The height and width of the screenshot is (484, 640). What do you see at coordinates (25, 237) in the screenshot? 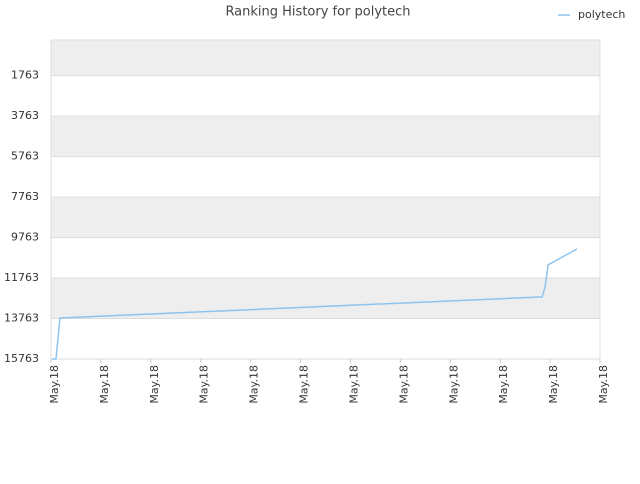
I see `y-tick-label: 9763` at bounding box center [25, 237].